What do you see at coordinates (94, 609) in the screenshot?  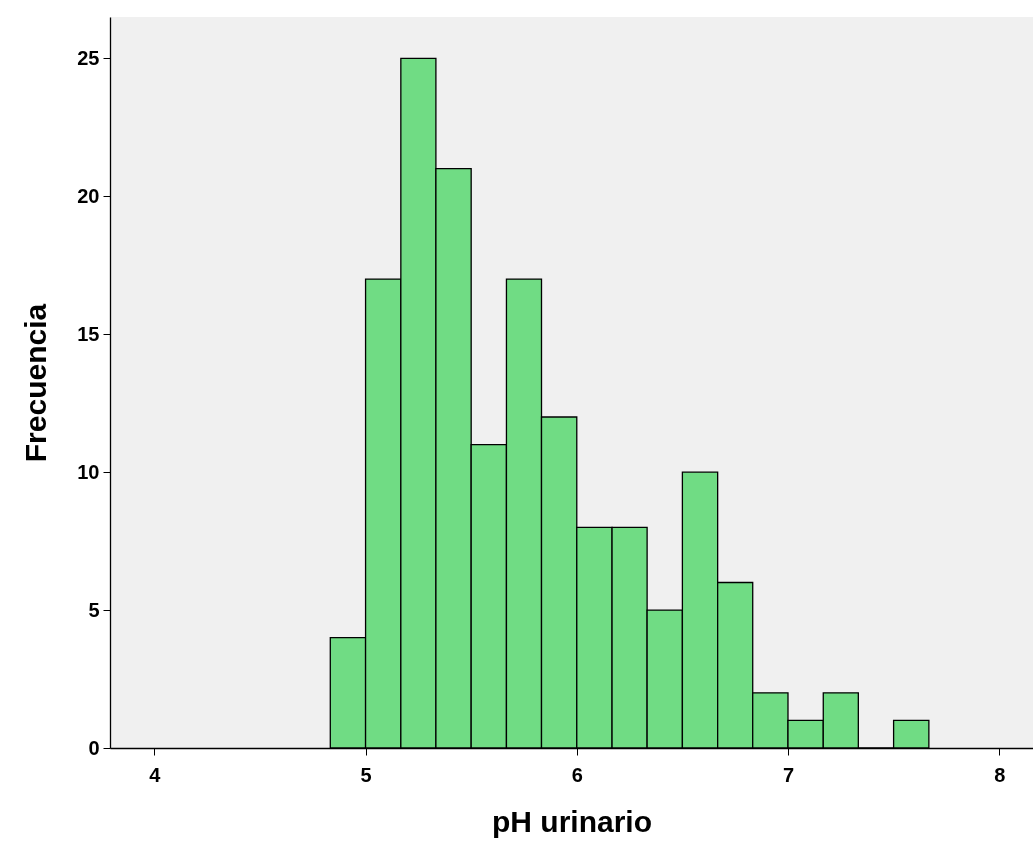 I see `y-tick-label: 5` at bounding box center [94, 609].